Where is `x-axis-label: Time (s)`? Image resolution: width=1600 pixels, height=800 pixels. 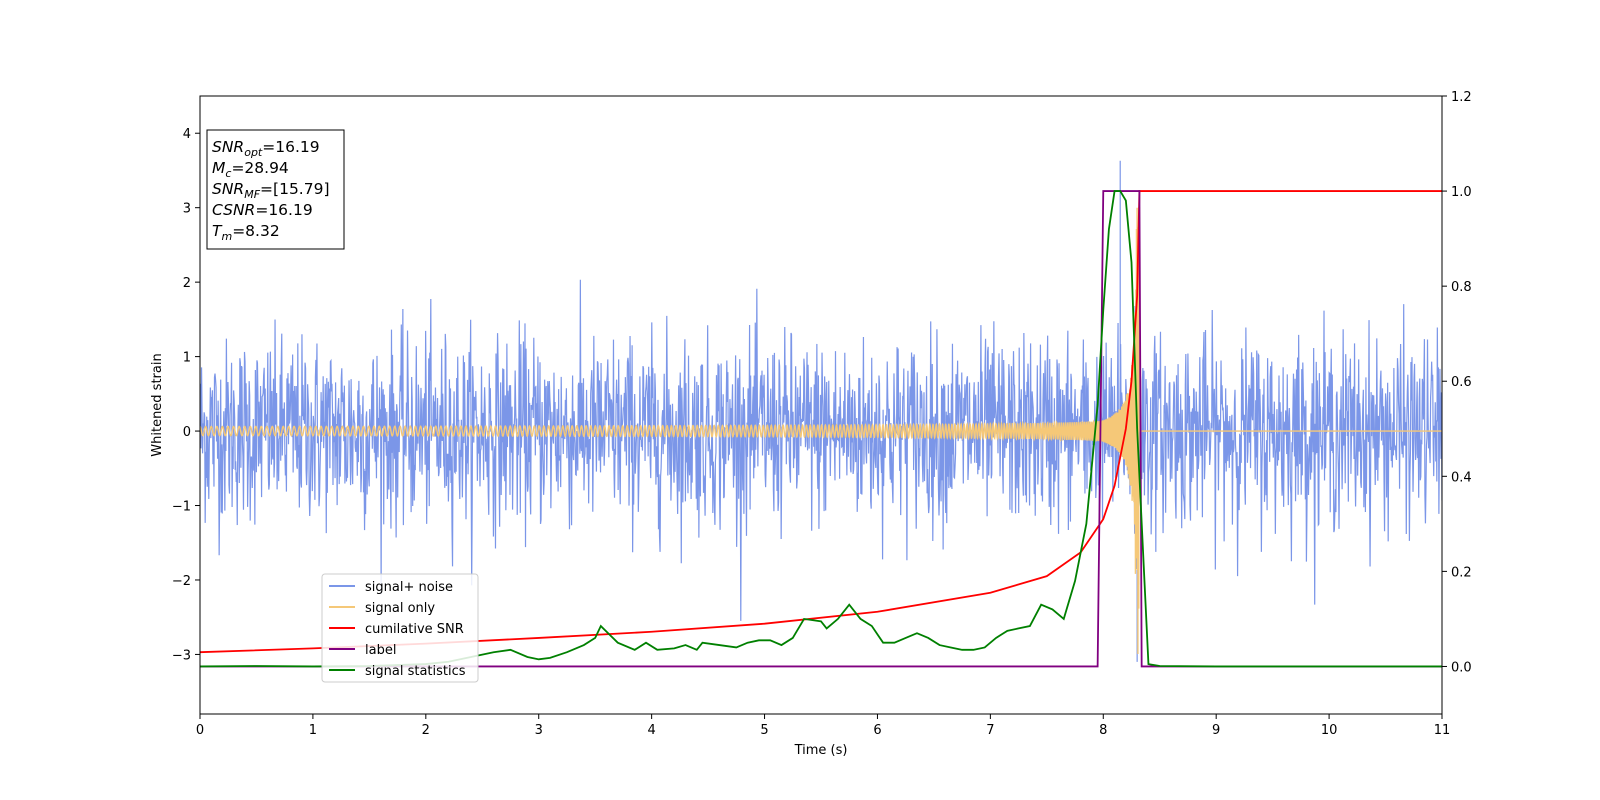
x-axis-label: Time (s) is located at coordinates (821, 750).